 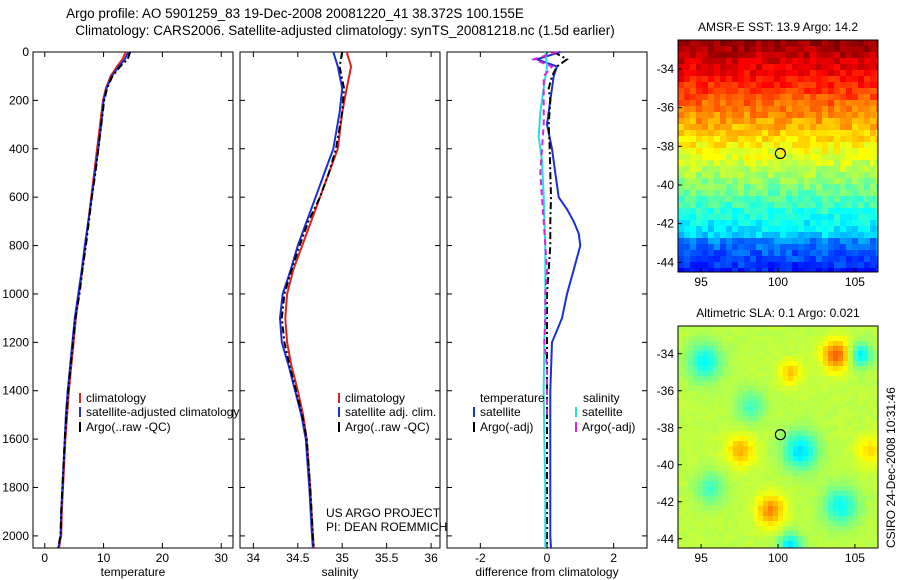 What do you see at coordinates (778, 27) in the screenshot?
I see `sst-map-title: AMSR-E SST: 13.9 Argo: 14.2` at bounding box center [778, 27].